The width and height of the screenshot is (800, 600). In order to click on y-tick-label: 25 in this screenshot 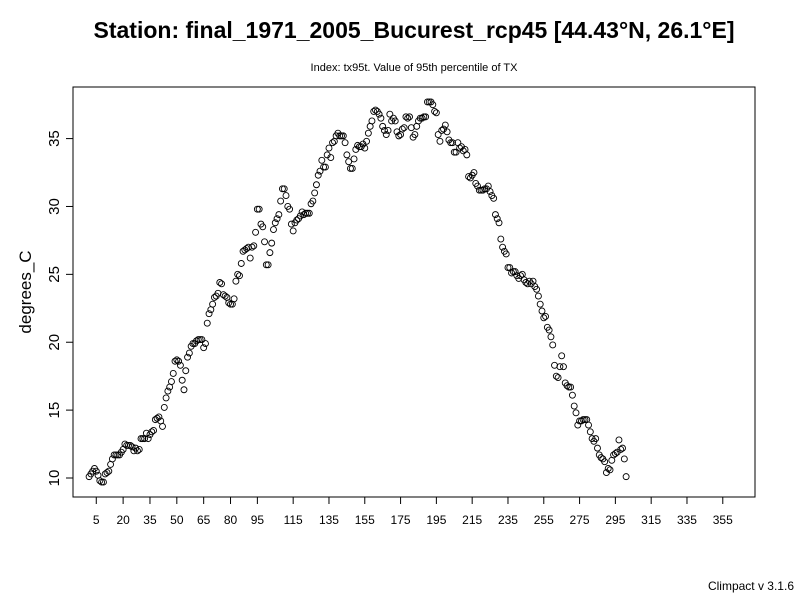, I will do `click(54, 274)`.